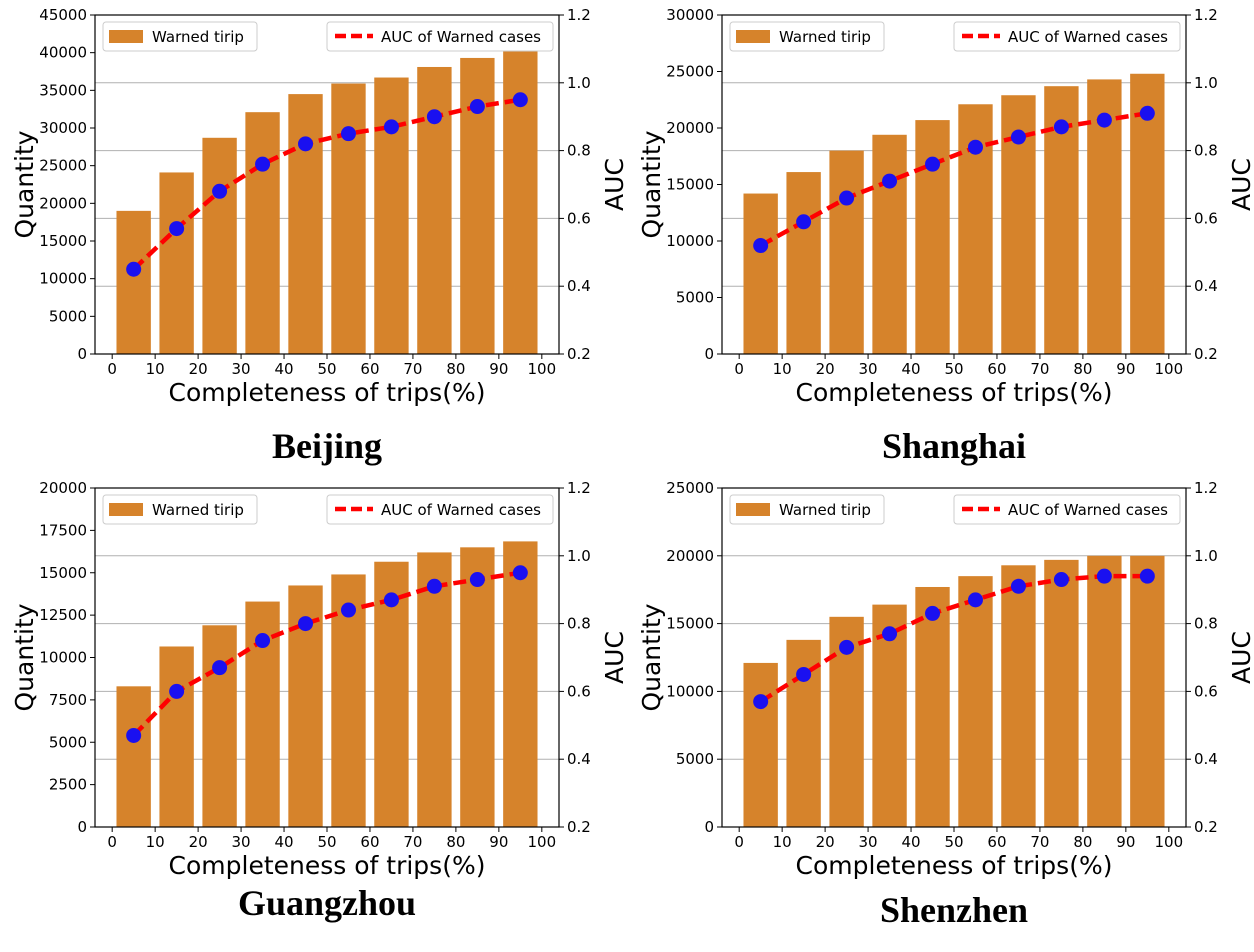 This screenshot has width=1254, height=952. What do you see at coordinates (1168, 842) in the screenshot?
I see `x-tick-label: 100` at bounding box center [1168, 842].